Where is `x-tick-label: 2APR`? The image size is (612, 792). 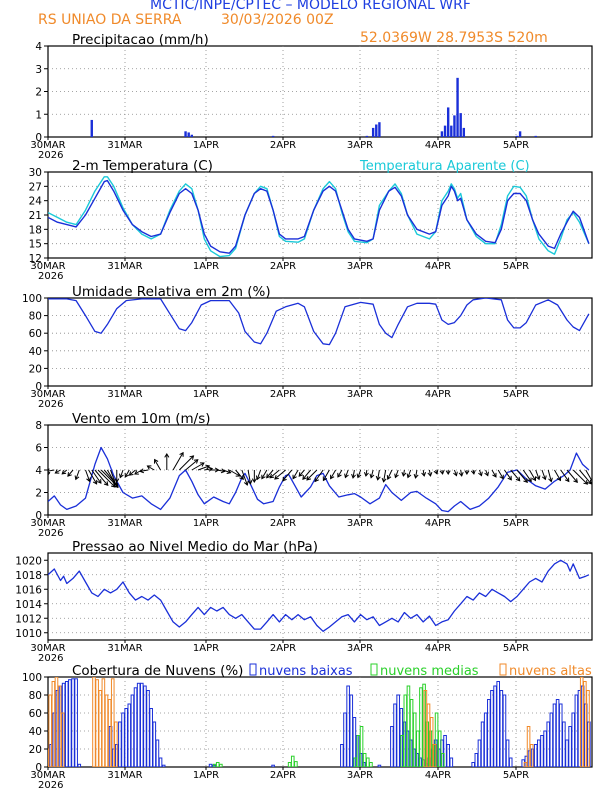 x-tick-label: 2APR is located at coordinates (283, 648).